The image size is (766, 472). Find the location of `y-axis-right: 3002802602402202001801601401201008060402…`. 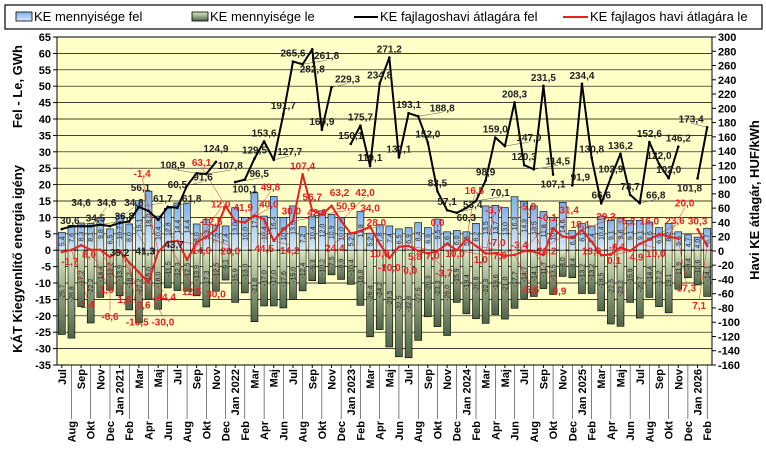

y-axis-right: 3002802602402202001801601401201008060402… is located at coordinates (726, 202).